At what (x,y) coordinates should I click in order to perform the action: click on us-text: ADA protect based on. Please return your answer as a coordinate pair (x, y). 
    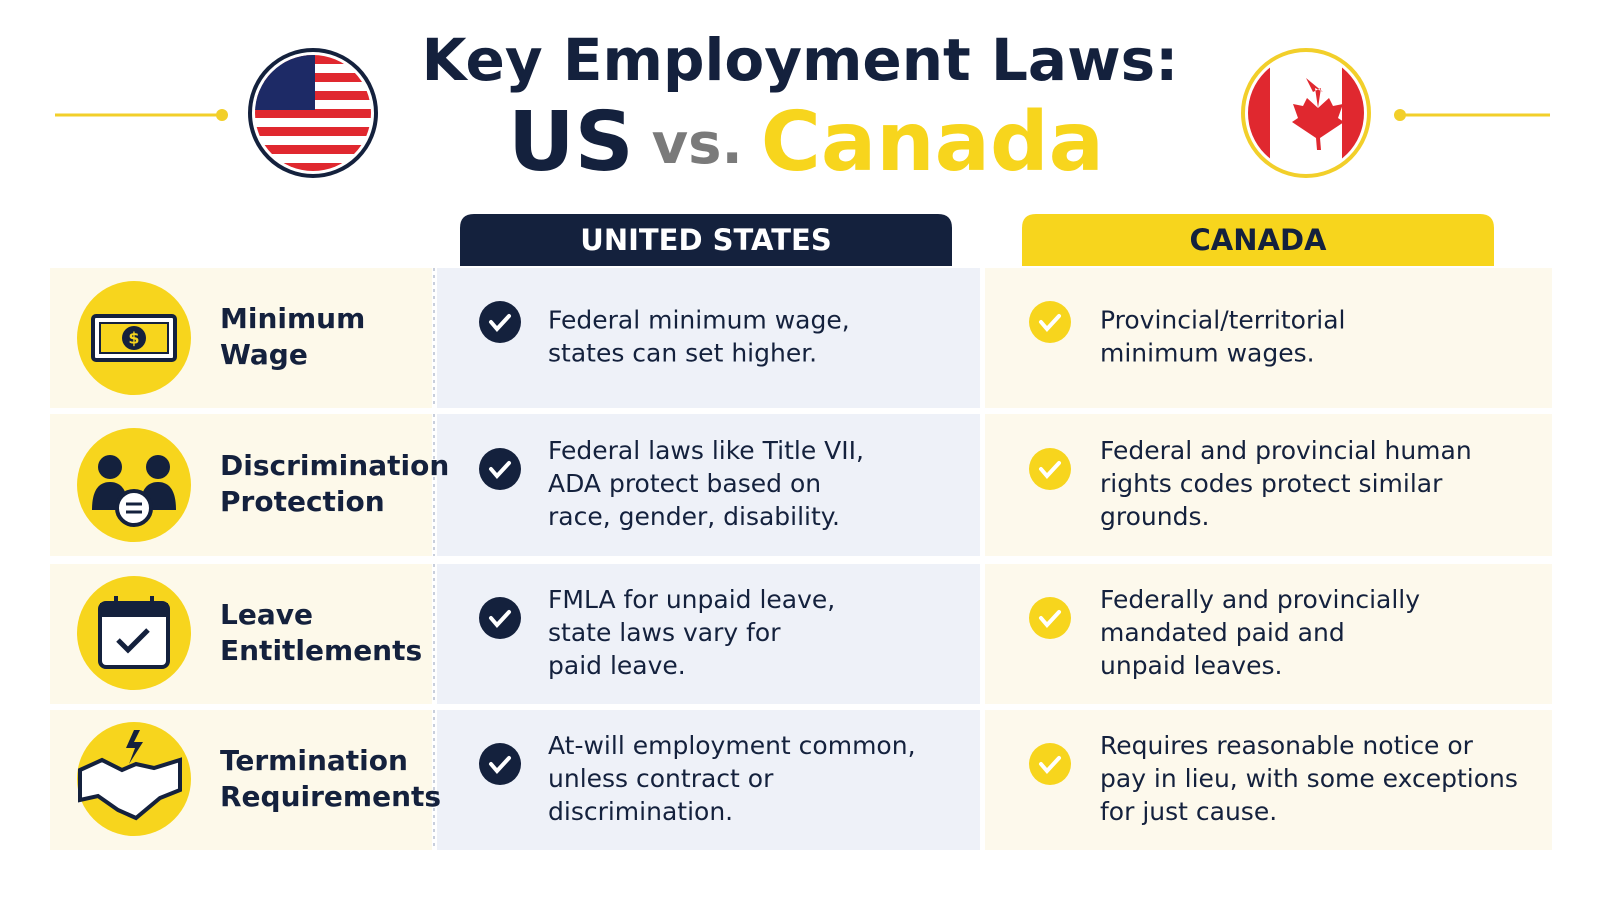
    Looking at the image, I should click on (684, 483).